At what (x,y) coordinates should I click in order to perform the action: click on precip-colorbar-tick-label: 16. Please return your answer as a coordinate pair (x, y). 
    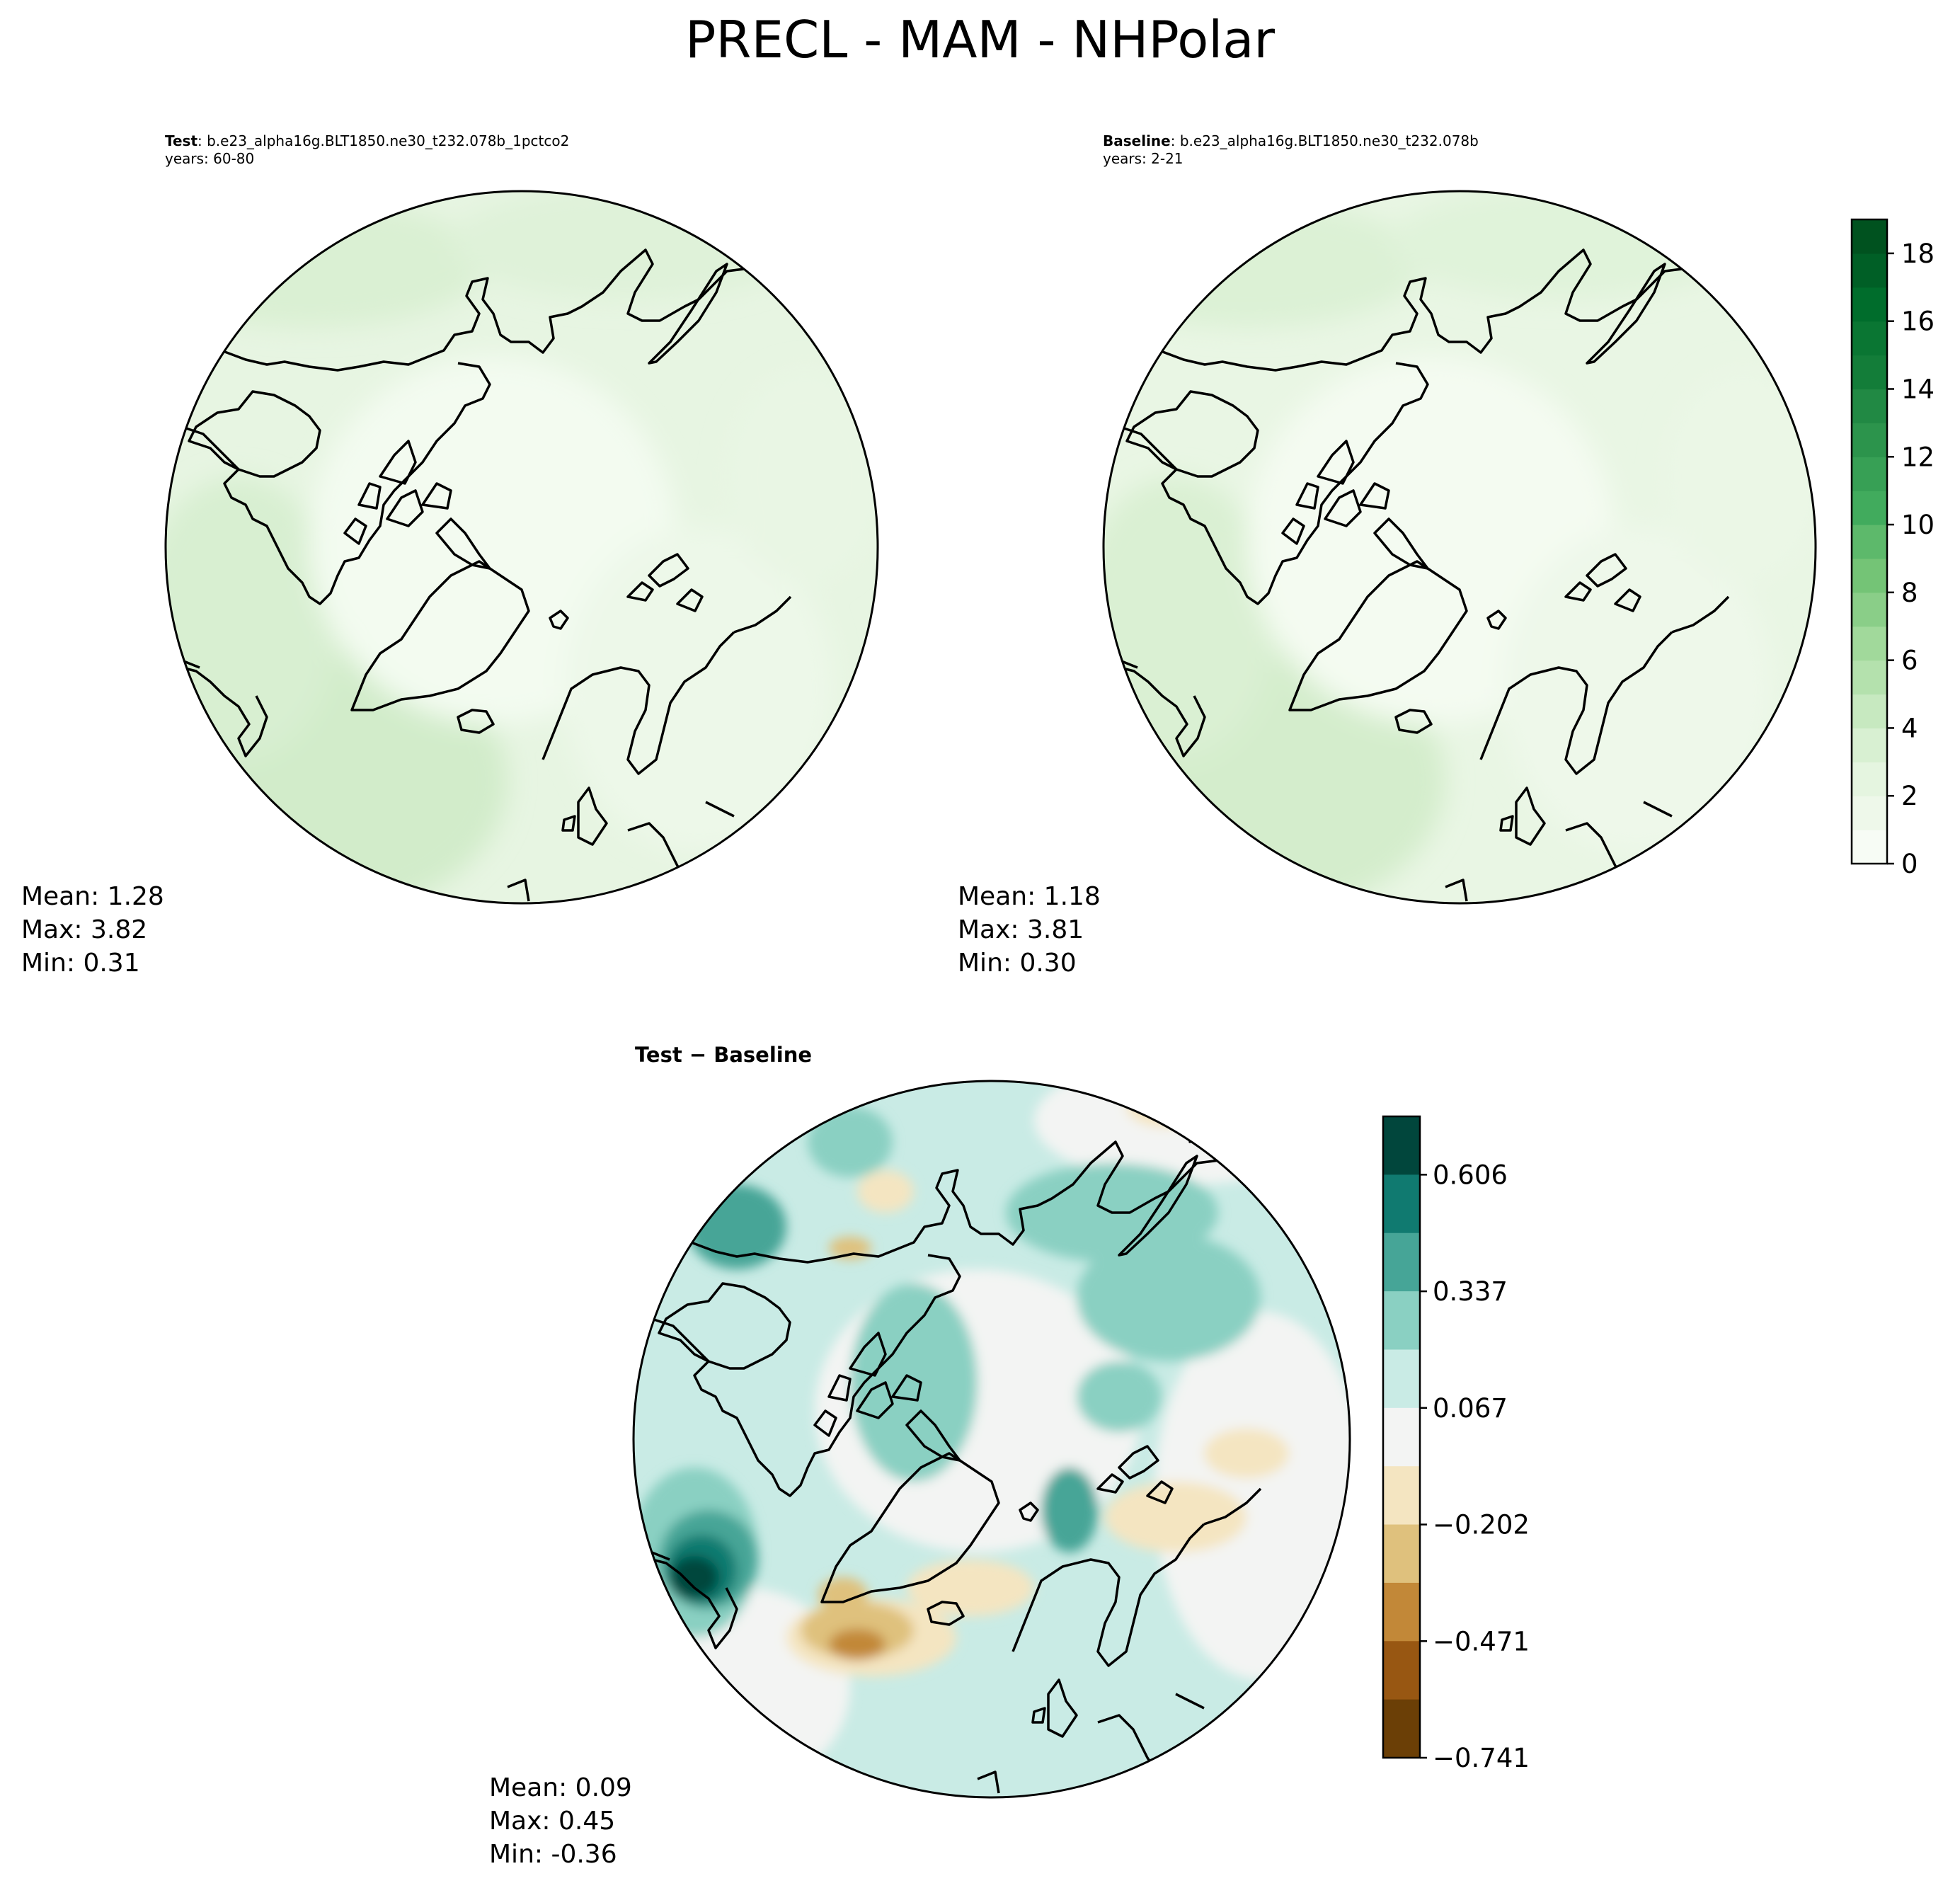
    Looking at the image, I should click on (1918, 322).